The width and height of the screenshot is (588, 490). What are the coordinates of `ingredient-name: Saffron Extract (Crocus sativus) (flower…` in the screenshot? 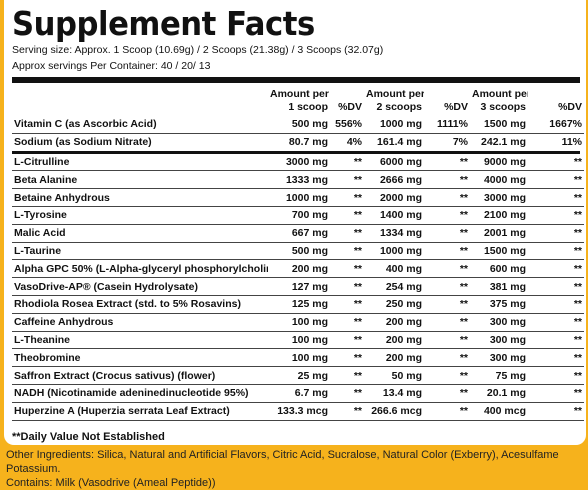 It's located at (140, 375).